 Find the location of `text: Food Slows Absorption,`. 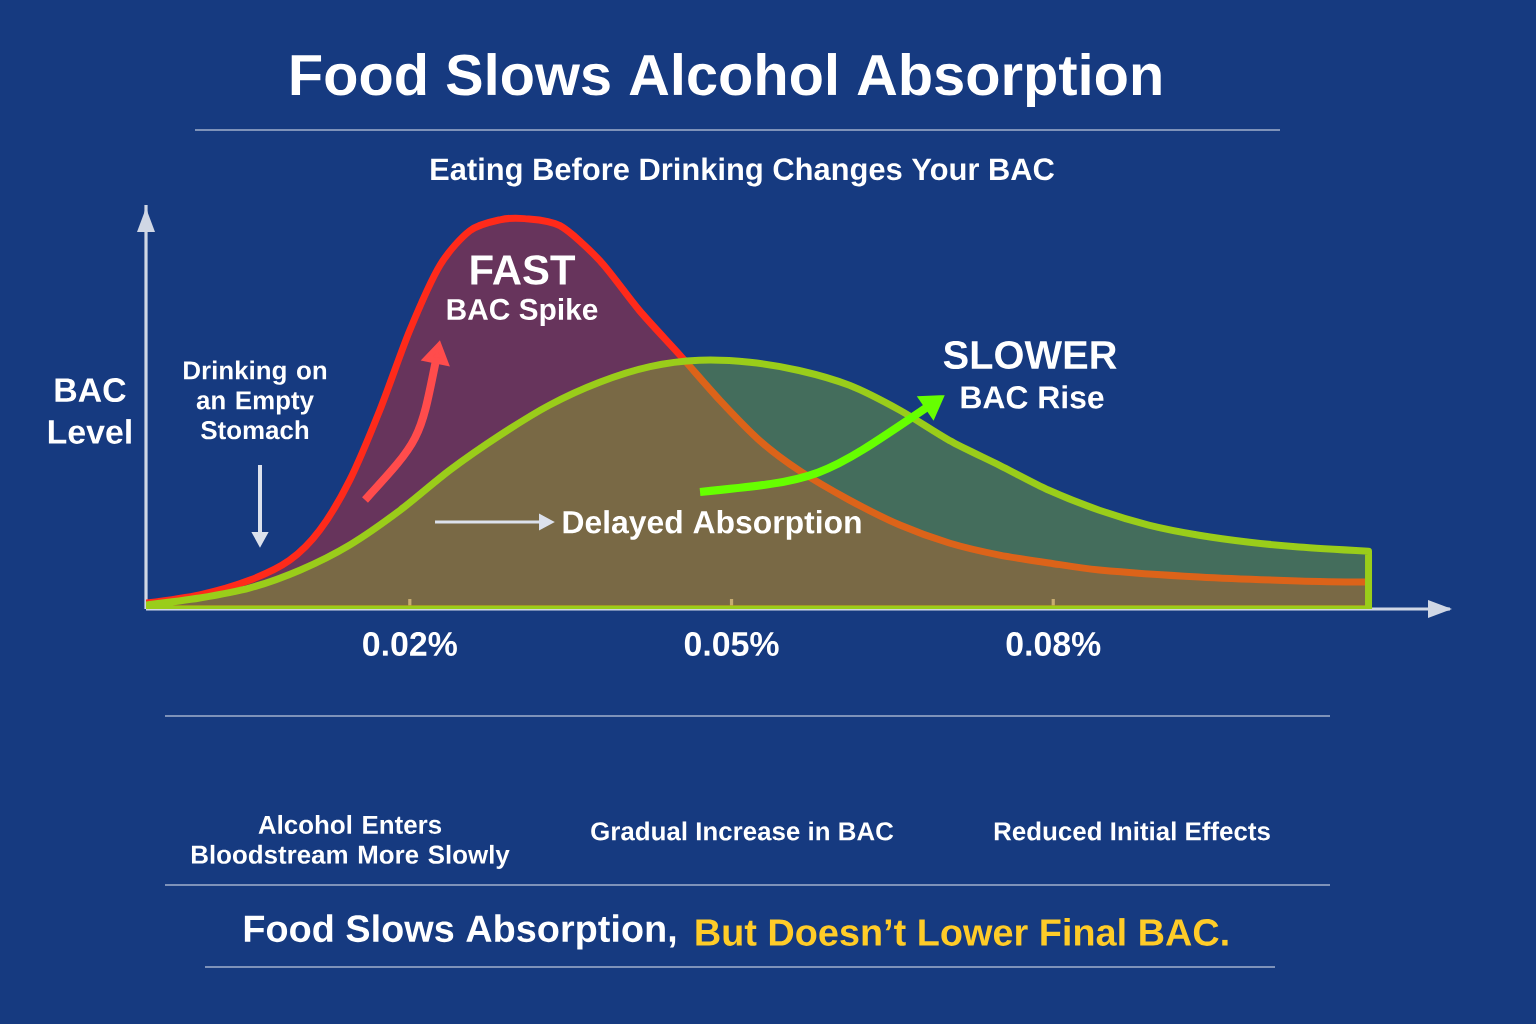

text: Food Slows Absorption, is located at coordinates (460, 932).